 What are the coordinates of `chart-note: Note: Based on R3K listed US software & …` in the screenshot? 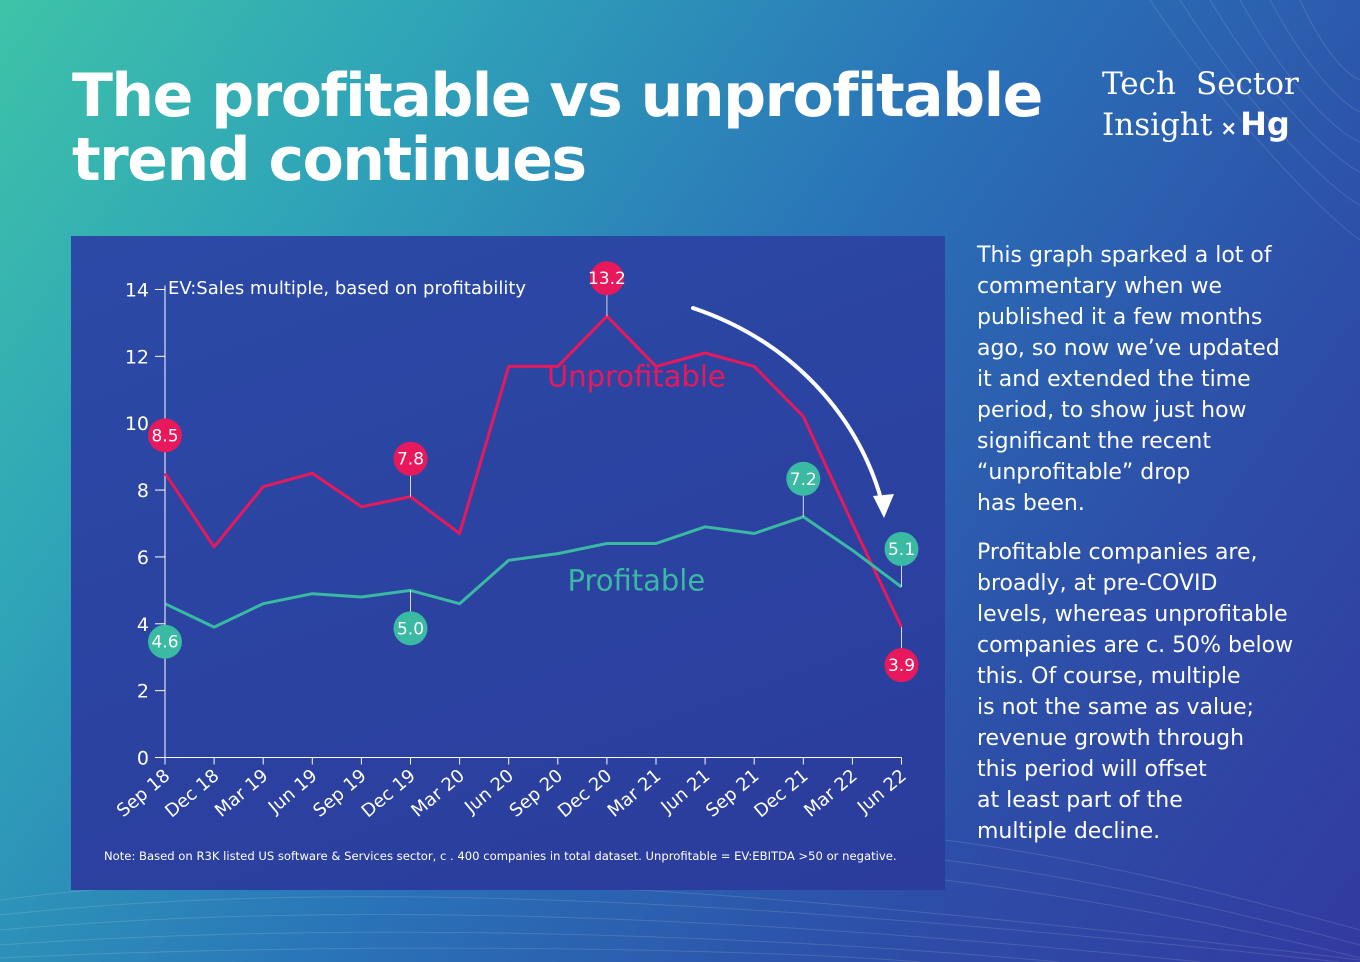 It's located at (500, 856).